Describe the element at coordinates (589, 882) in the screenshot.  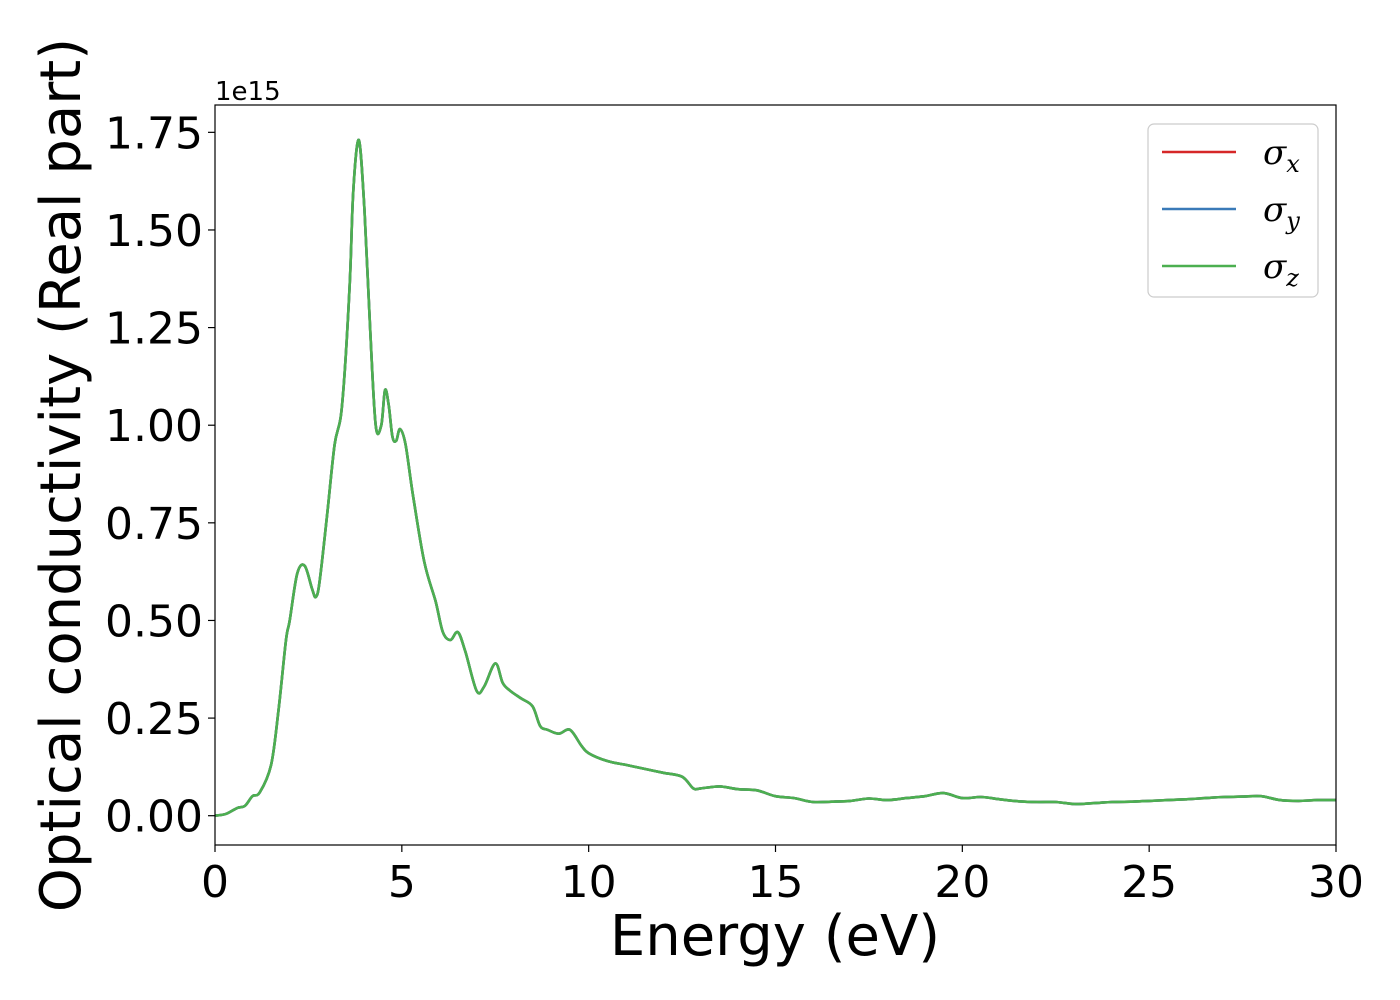
I see `x-tick-label: 10` at that location.